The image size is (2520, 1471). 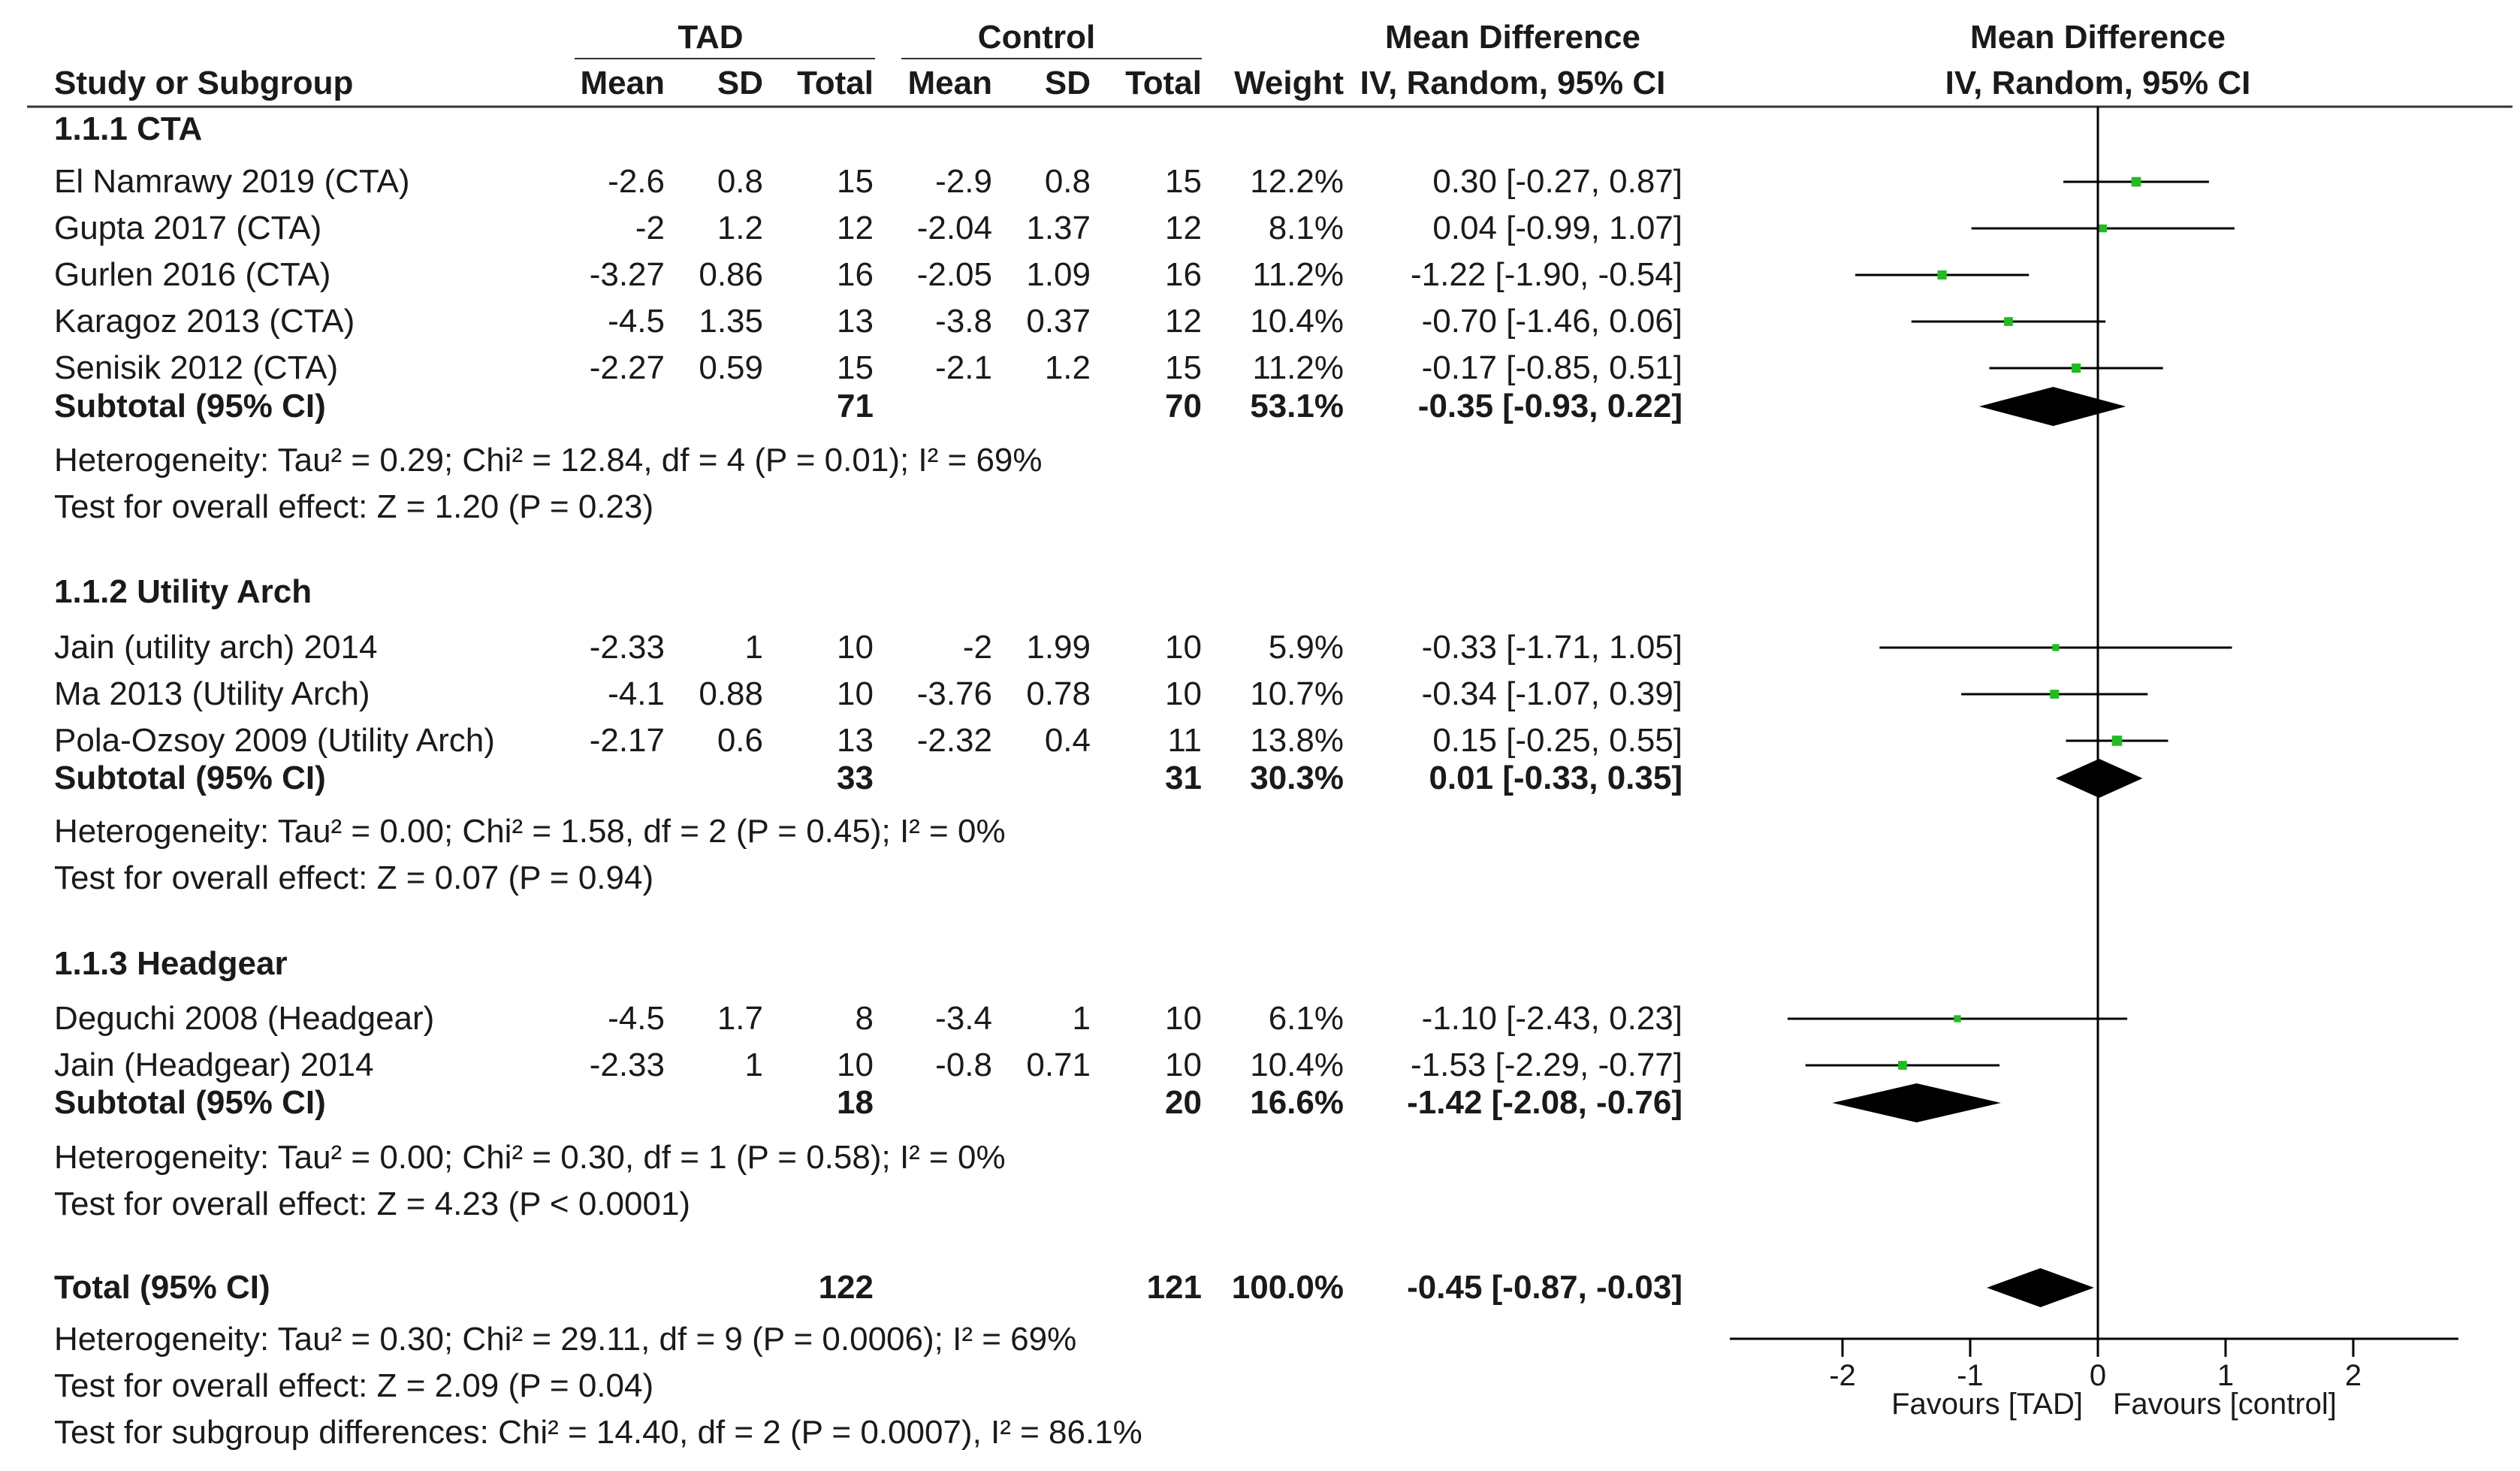 What do you see at coordinates (1547, 274) in the screenshot?
I see `study-ci: -1.22 [-1.90, -0.54]` at bounding box center [1547, 274].